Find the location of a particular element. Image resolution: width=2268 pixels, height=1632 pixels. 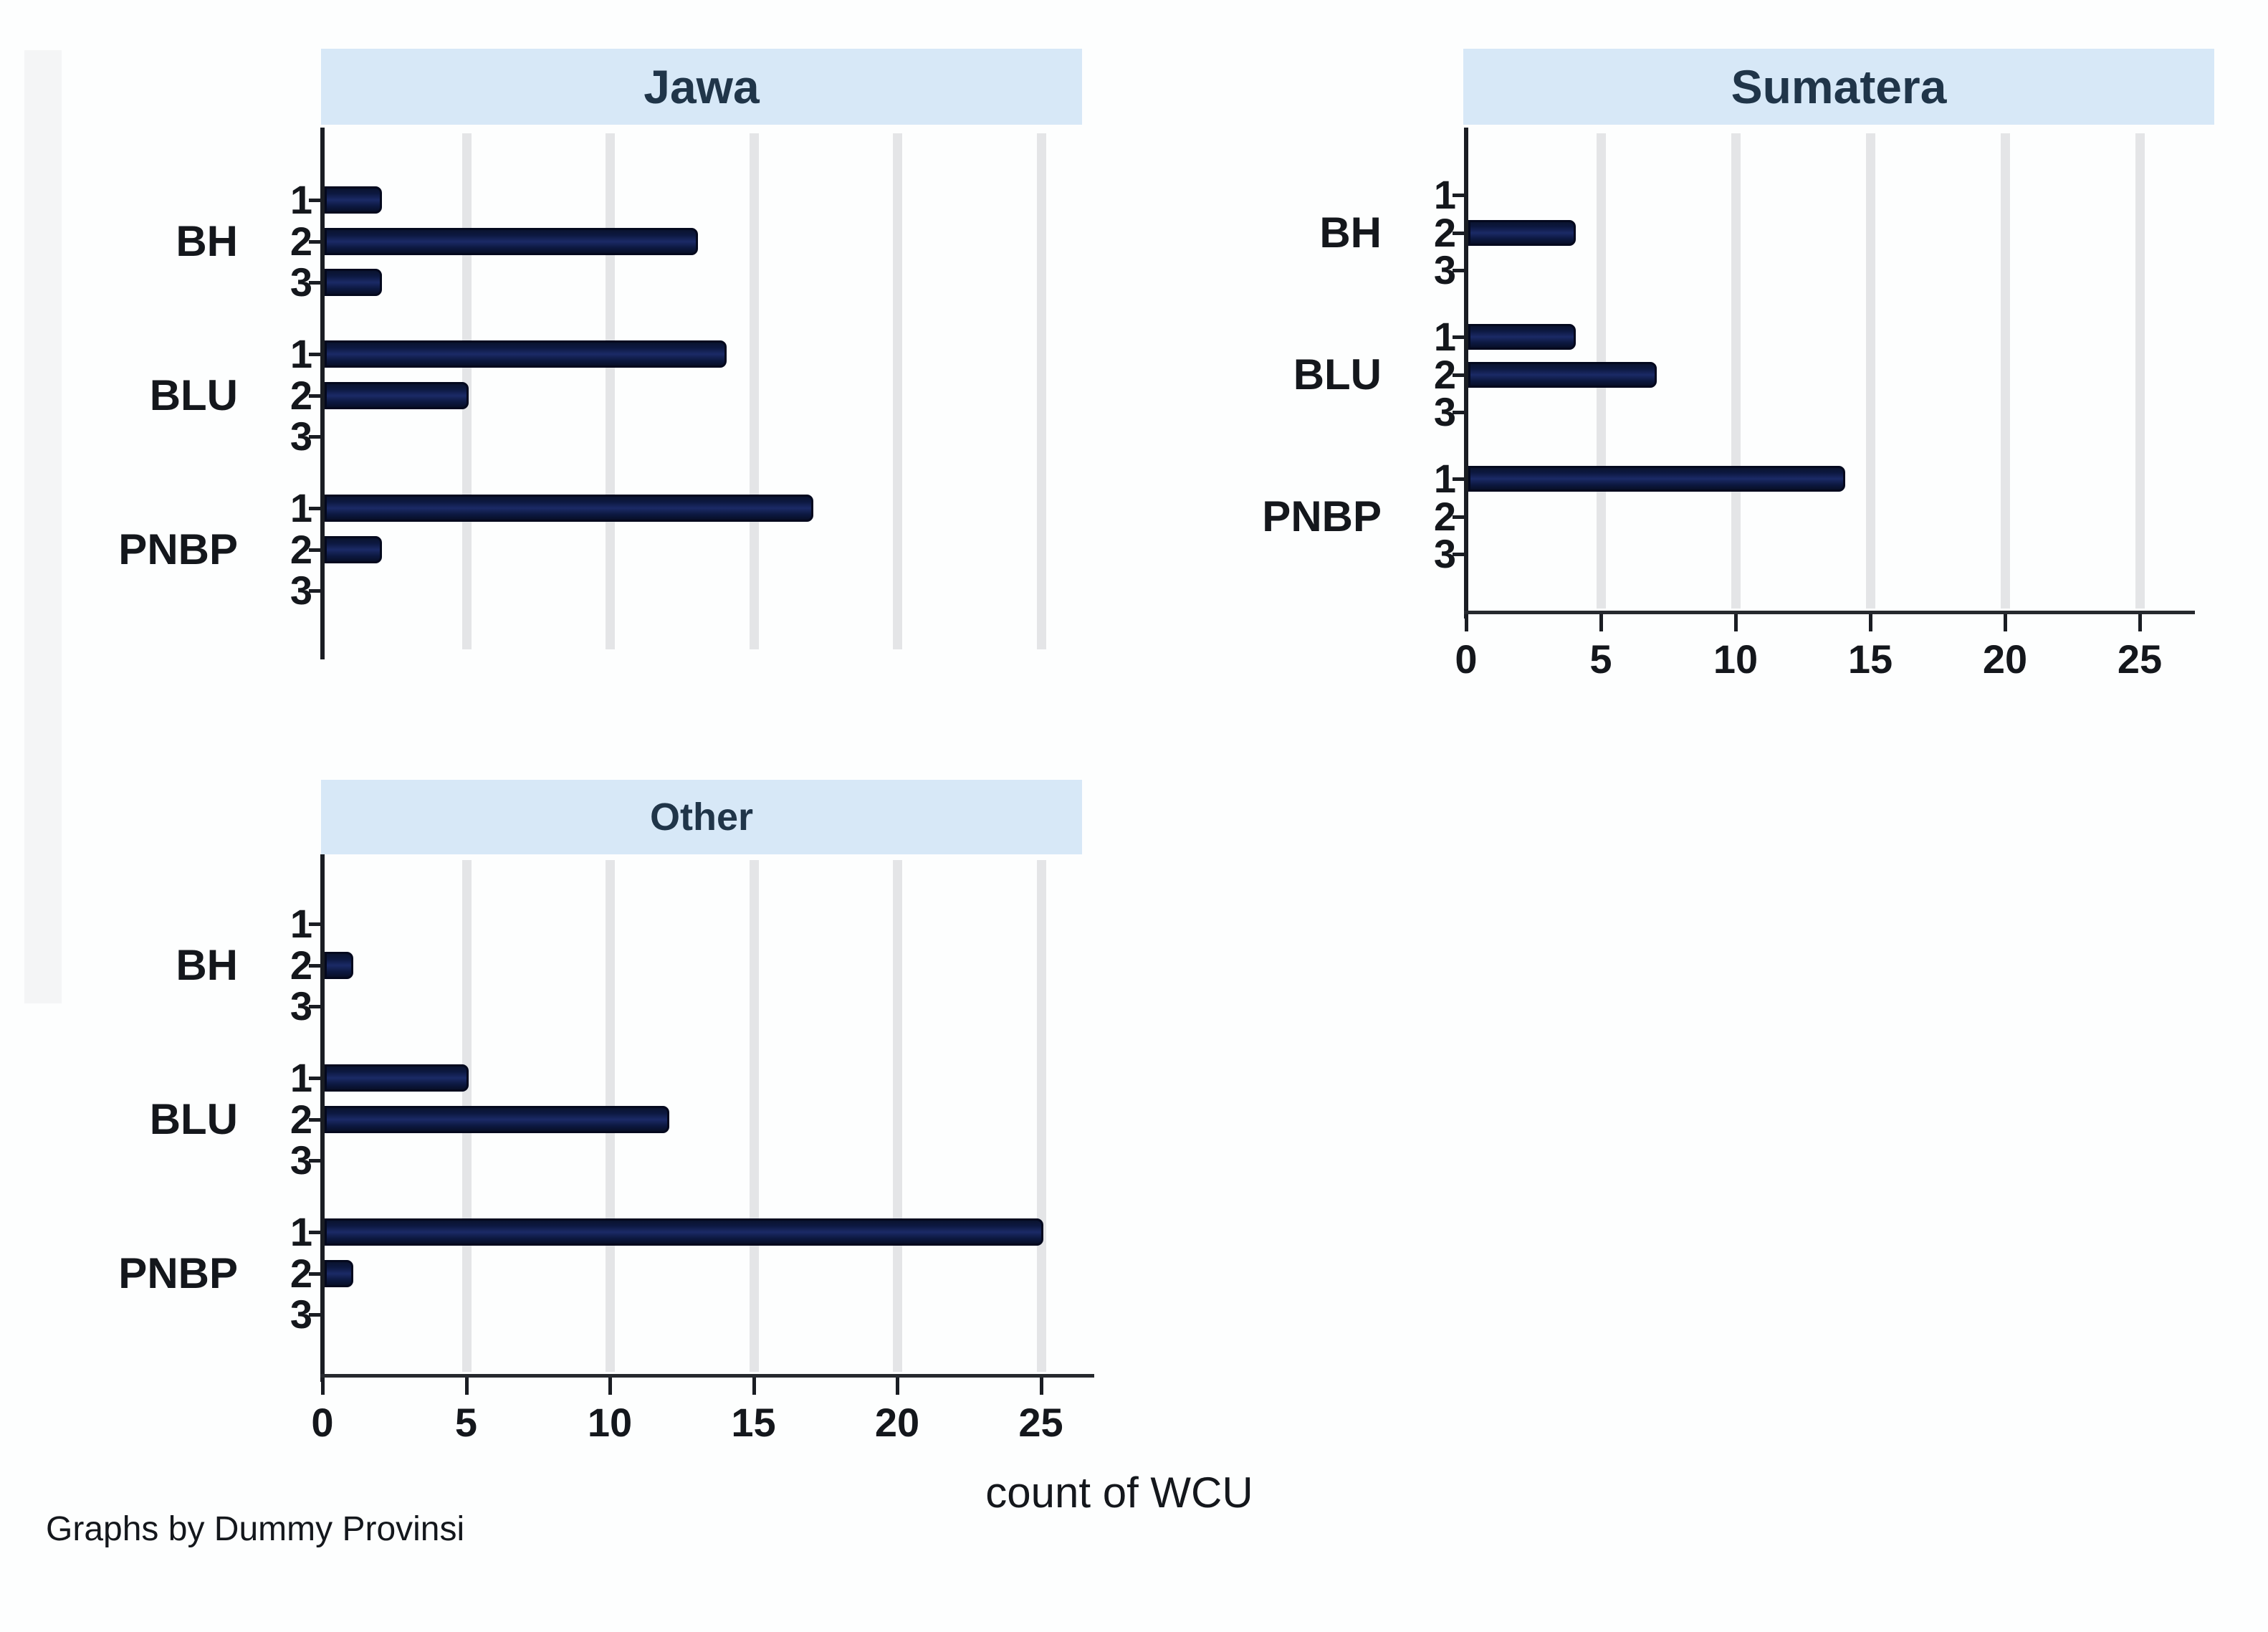

y-label-jawa-bh: BH is located at coordinates (207, 240).